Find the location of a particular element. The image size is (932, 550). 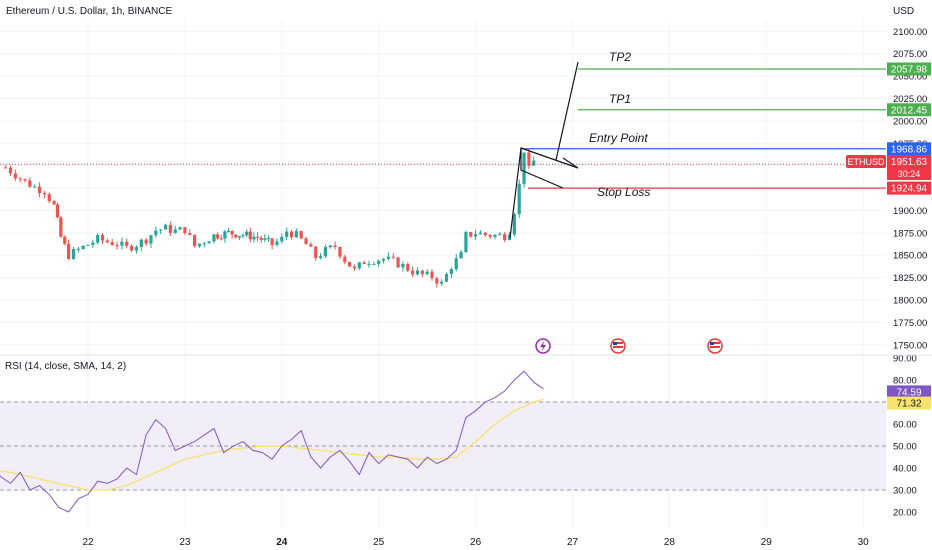

rsi-sma-value: 71.32 is located at coordinates (908, 404).